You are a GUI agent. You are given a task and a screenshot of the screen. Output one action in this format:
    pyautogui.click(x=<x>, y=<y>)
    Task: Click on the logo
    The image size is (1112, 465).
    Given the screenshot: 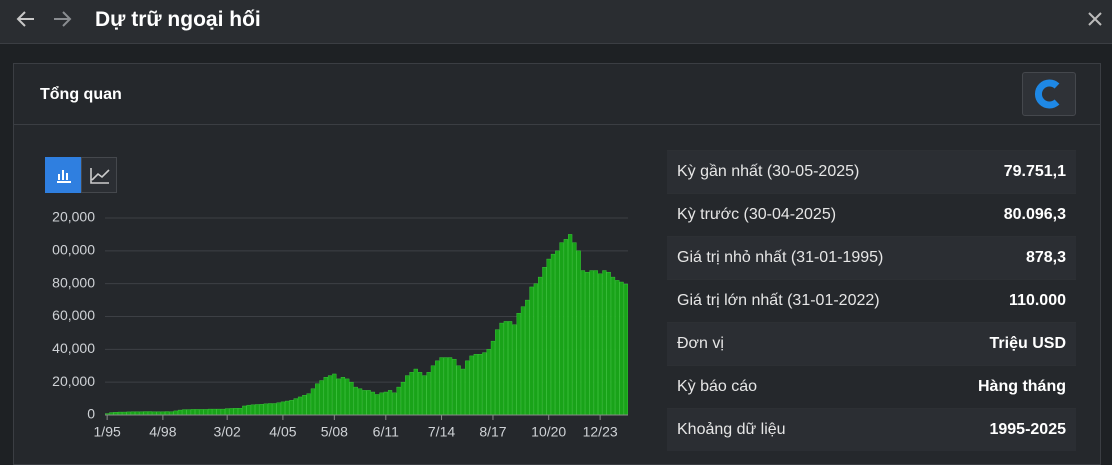 What is the action you would take?
    pyautogui.click(x=1047, y=94)
    